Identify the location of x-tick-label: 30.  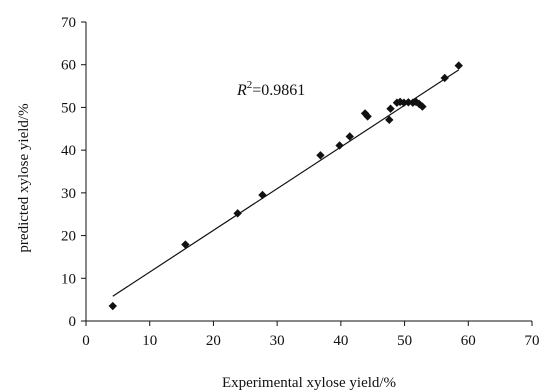
(277, 341).